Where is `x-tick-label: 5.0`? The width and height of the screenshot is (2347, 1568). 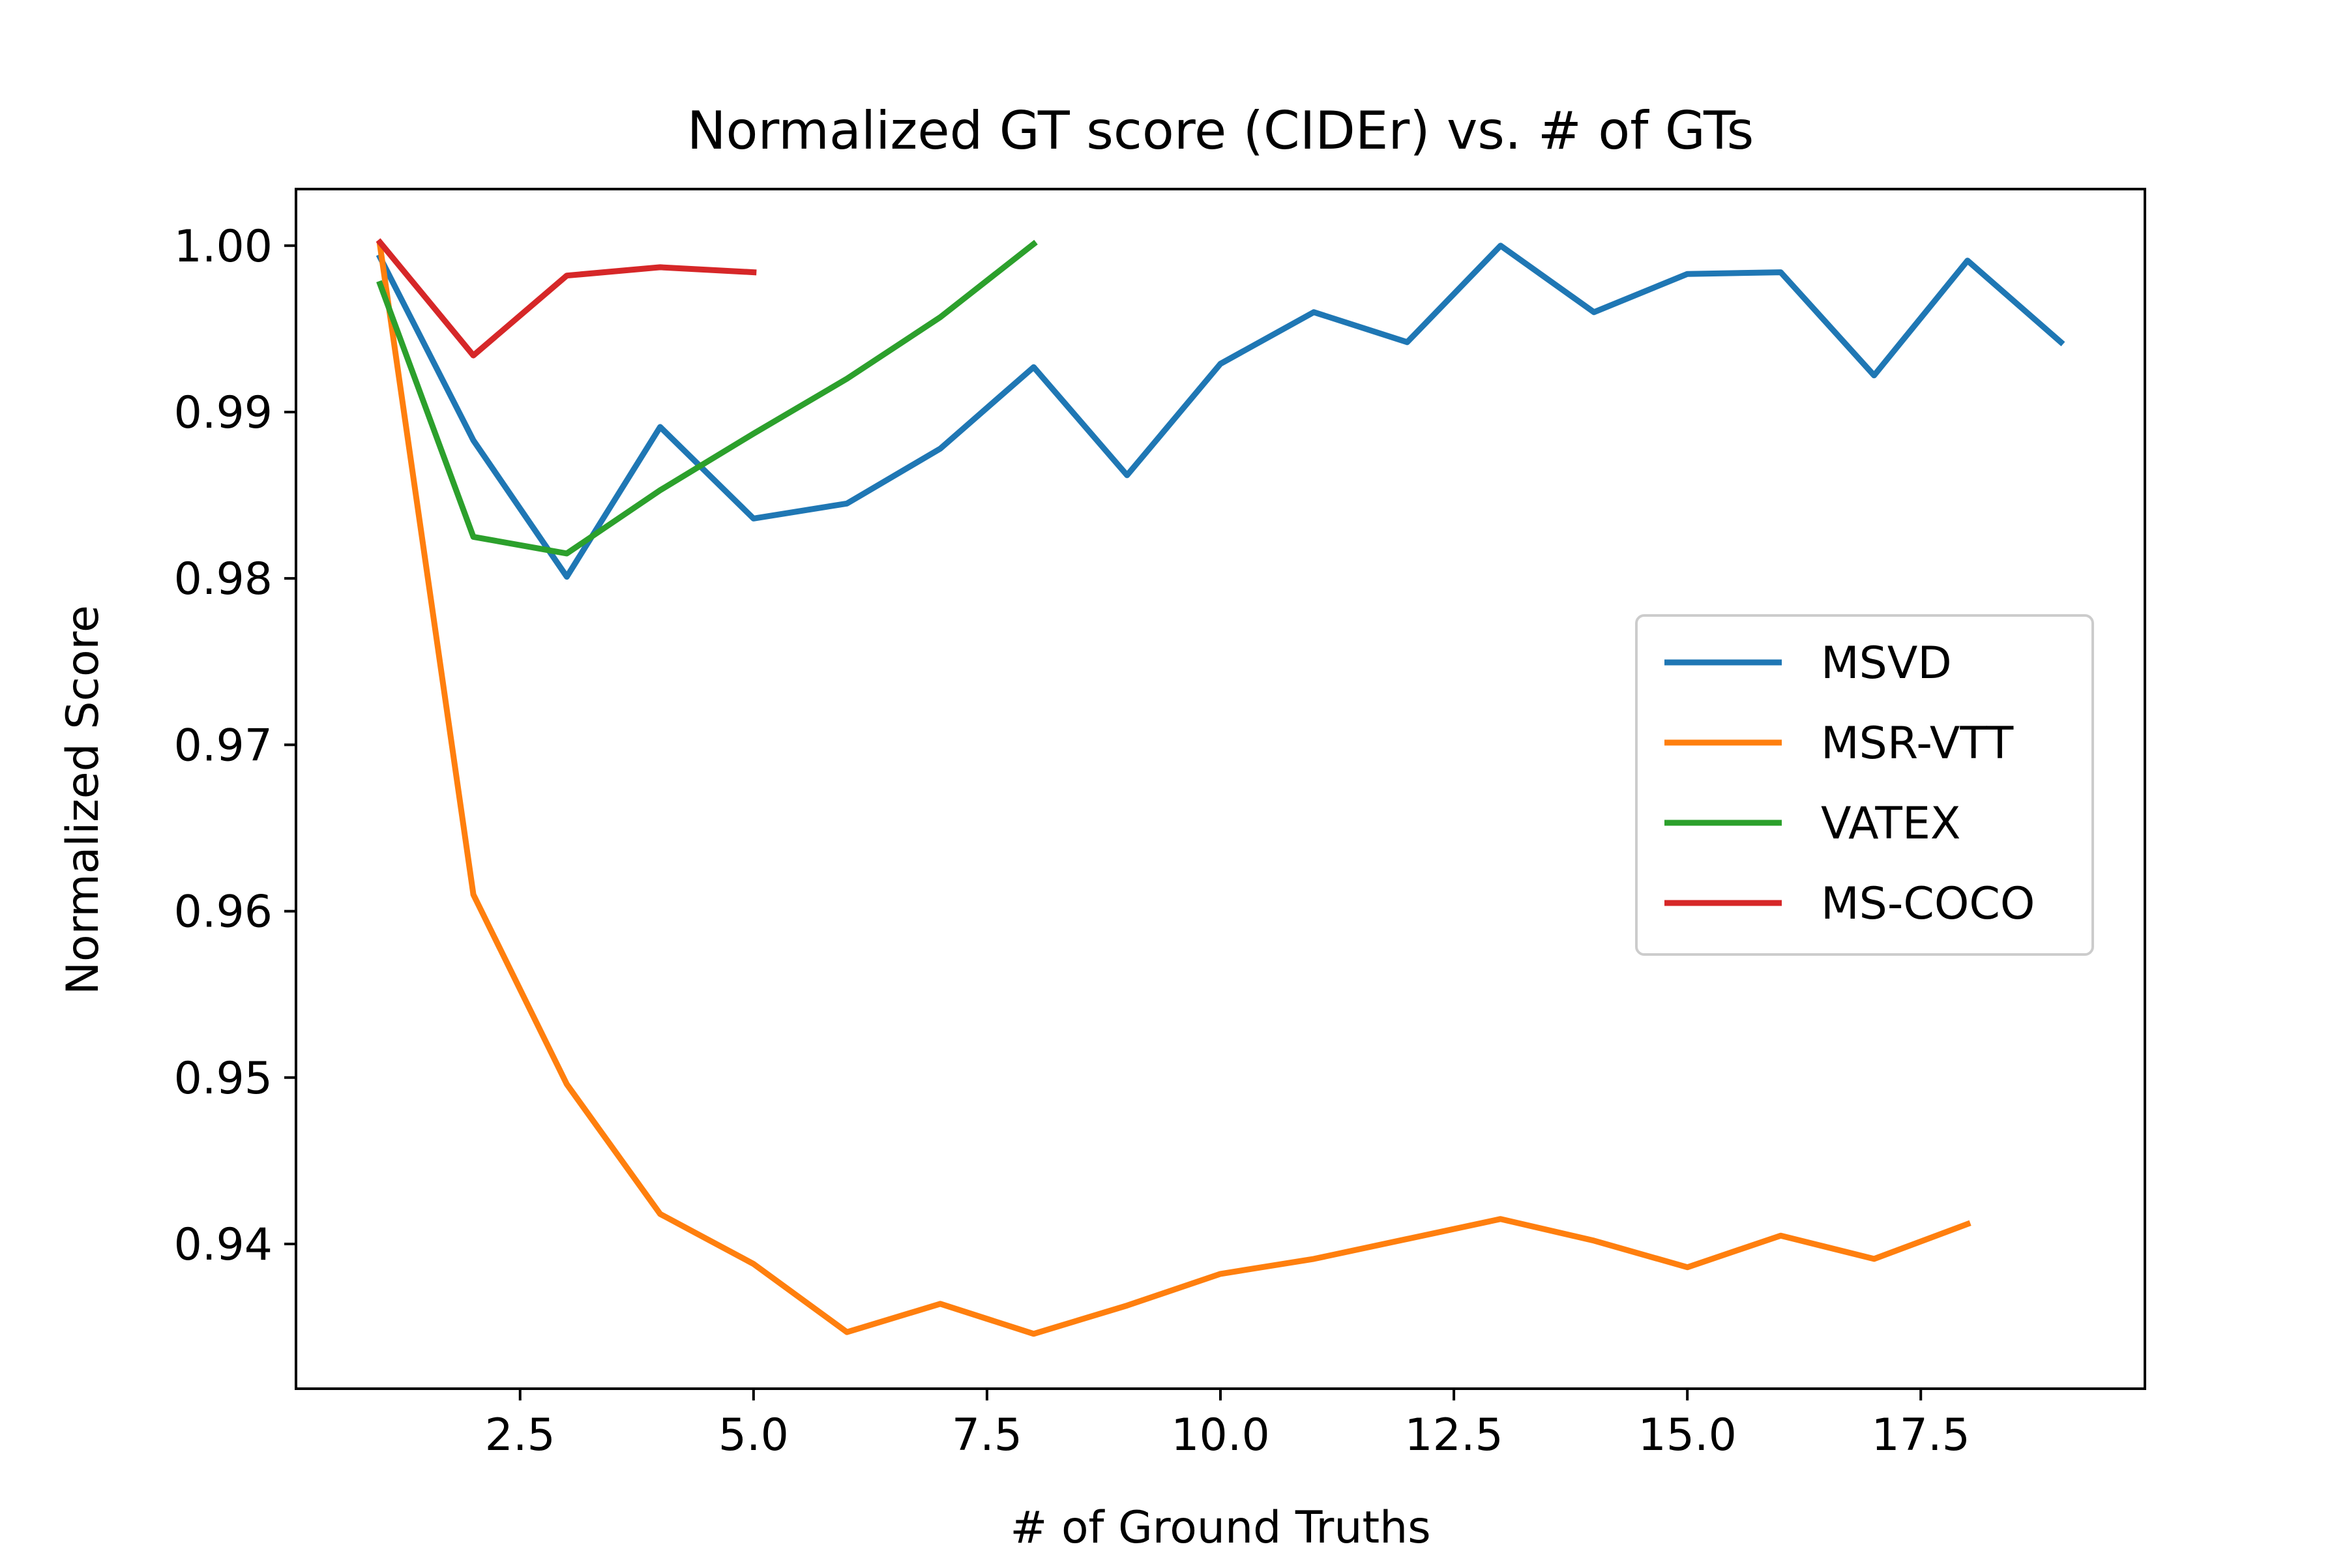
x-tick-label: 5.0 is located at coordinates (754, 1436).